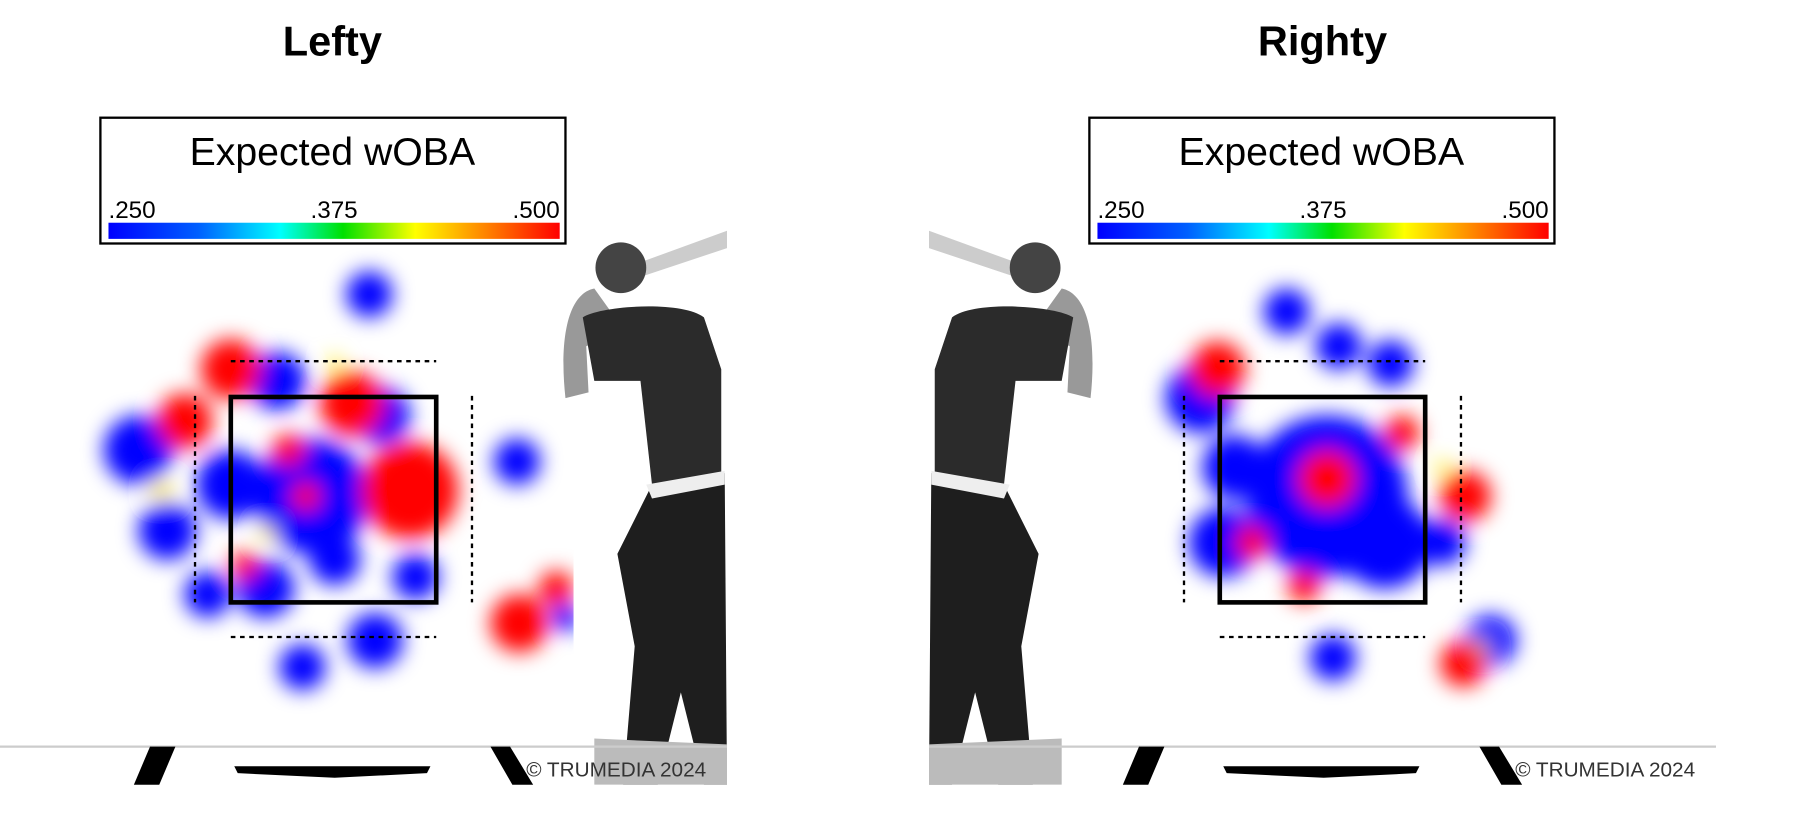 The width and height of the screenshot is (1800, 837). What do you see at coordinates (1322, 40) in the screenshot?
I see `panel-title: Righty` at bounding box center [1322, 40].